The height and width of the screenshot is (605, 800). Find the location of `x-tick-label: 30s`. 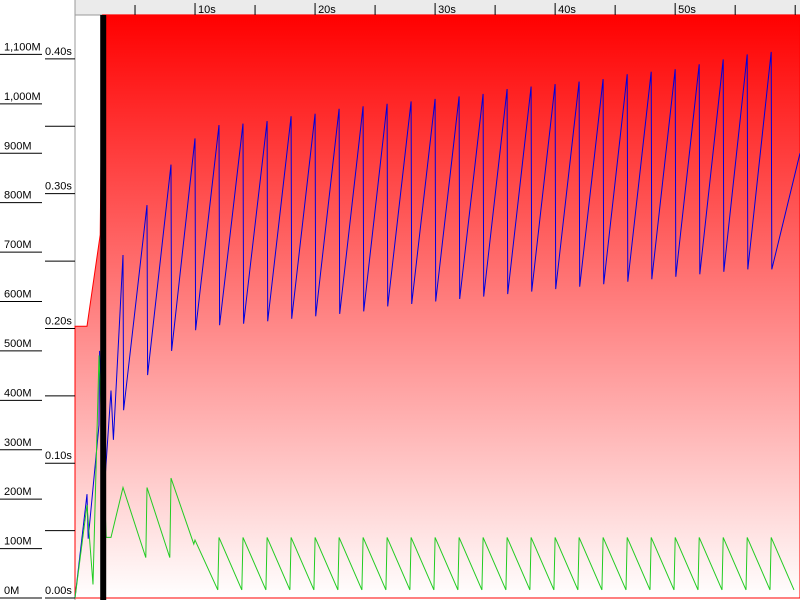

x-tick-label: 30s is located at coordinates (447, 10).